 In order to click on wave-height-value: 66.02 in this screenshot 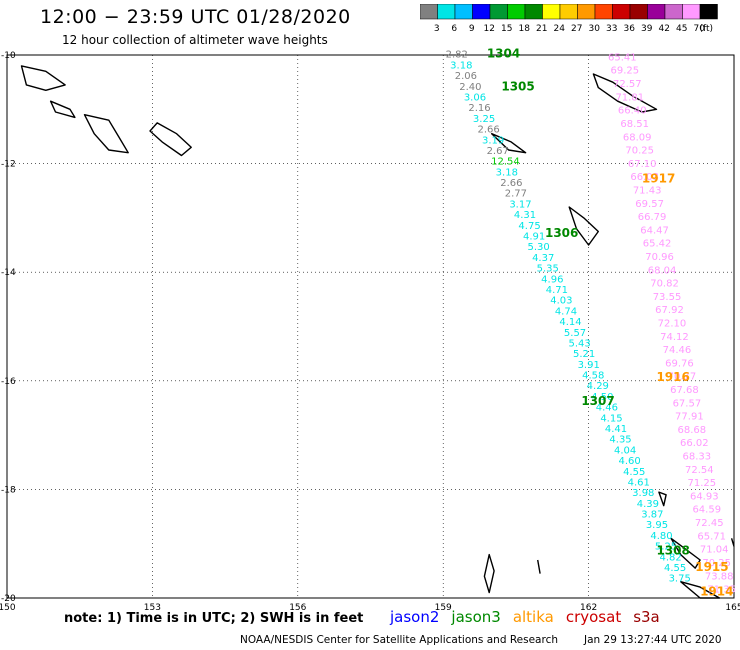, I will do `click(694, 443)`.